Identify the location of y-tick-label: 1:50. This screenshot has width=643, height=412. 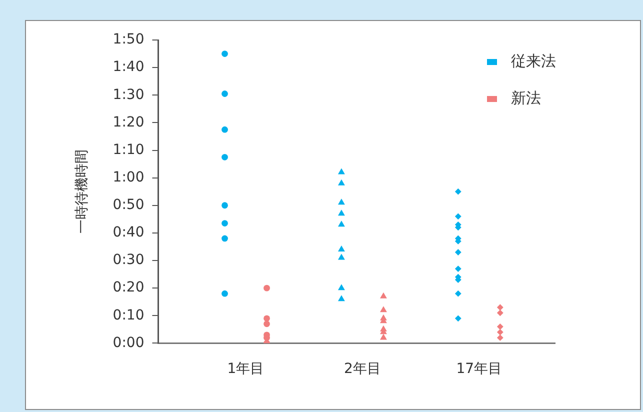
(128, 40).